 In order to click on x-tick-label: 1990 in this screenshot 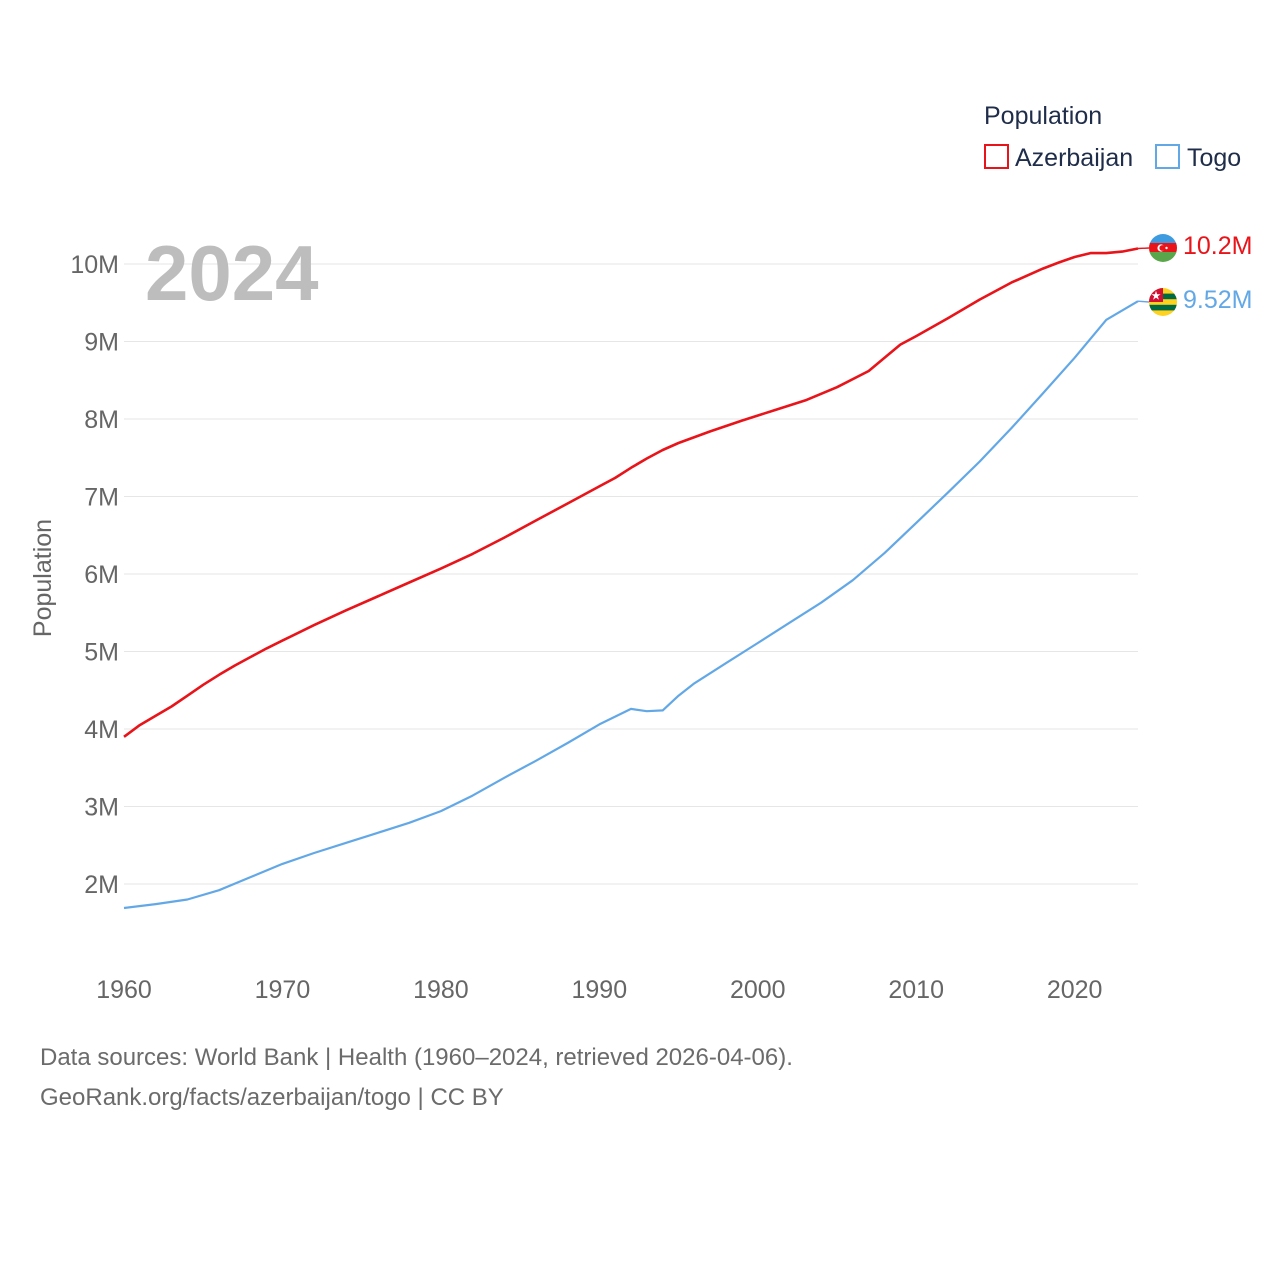, I will do `click(600, 990)`.